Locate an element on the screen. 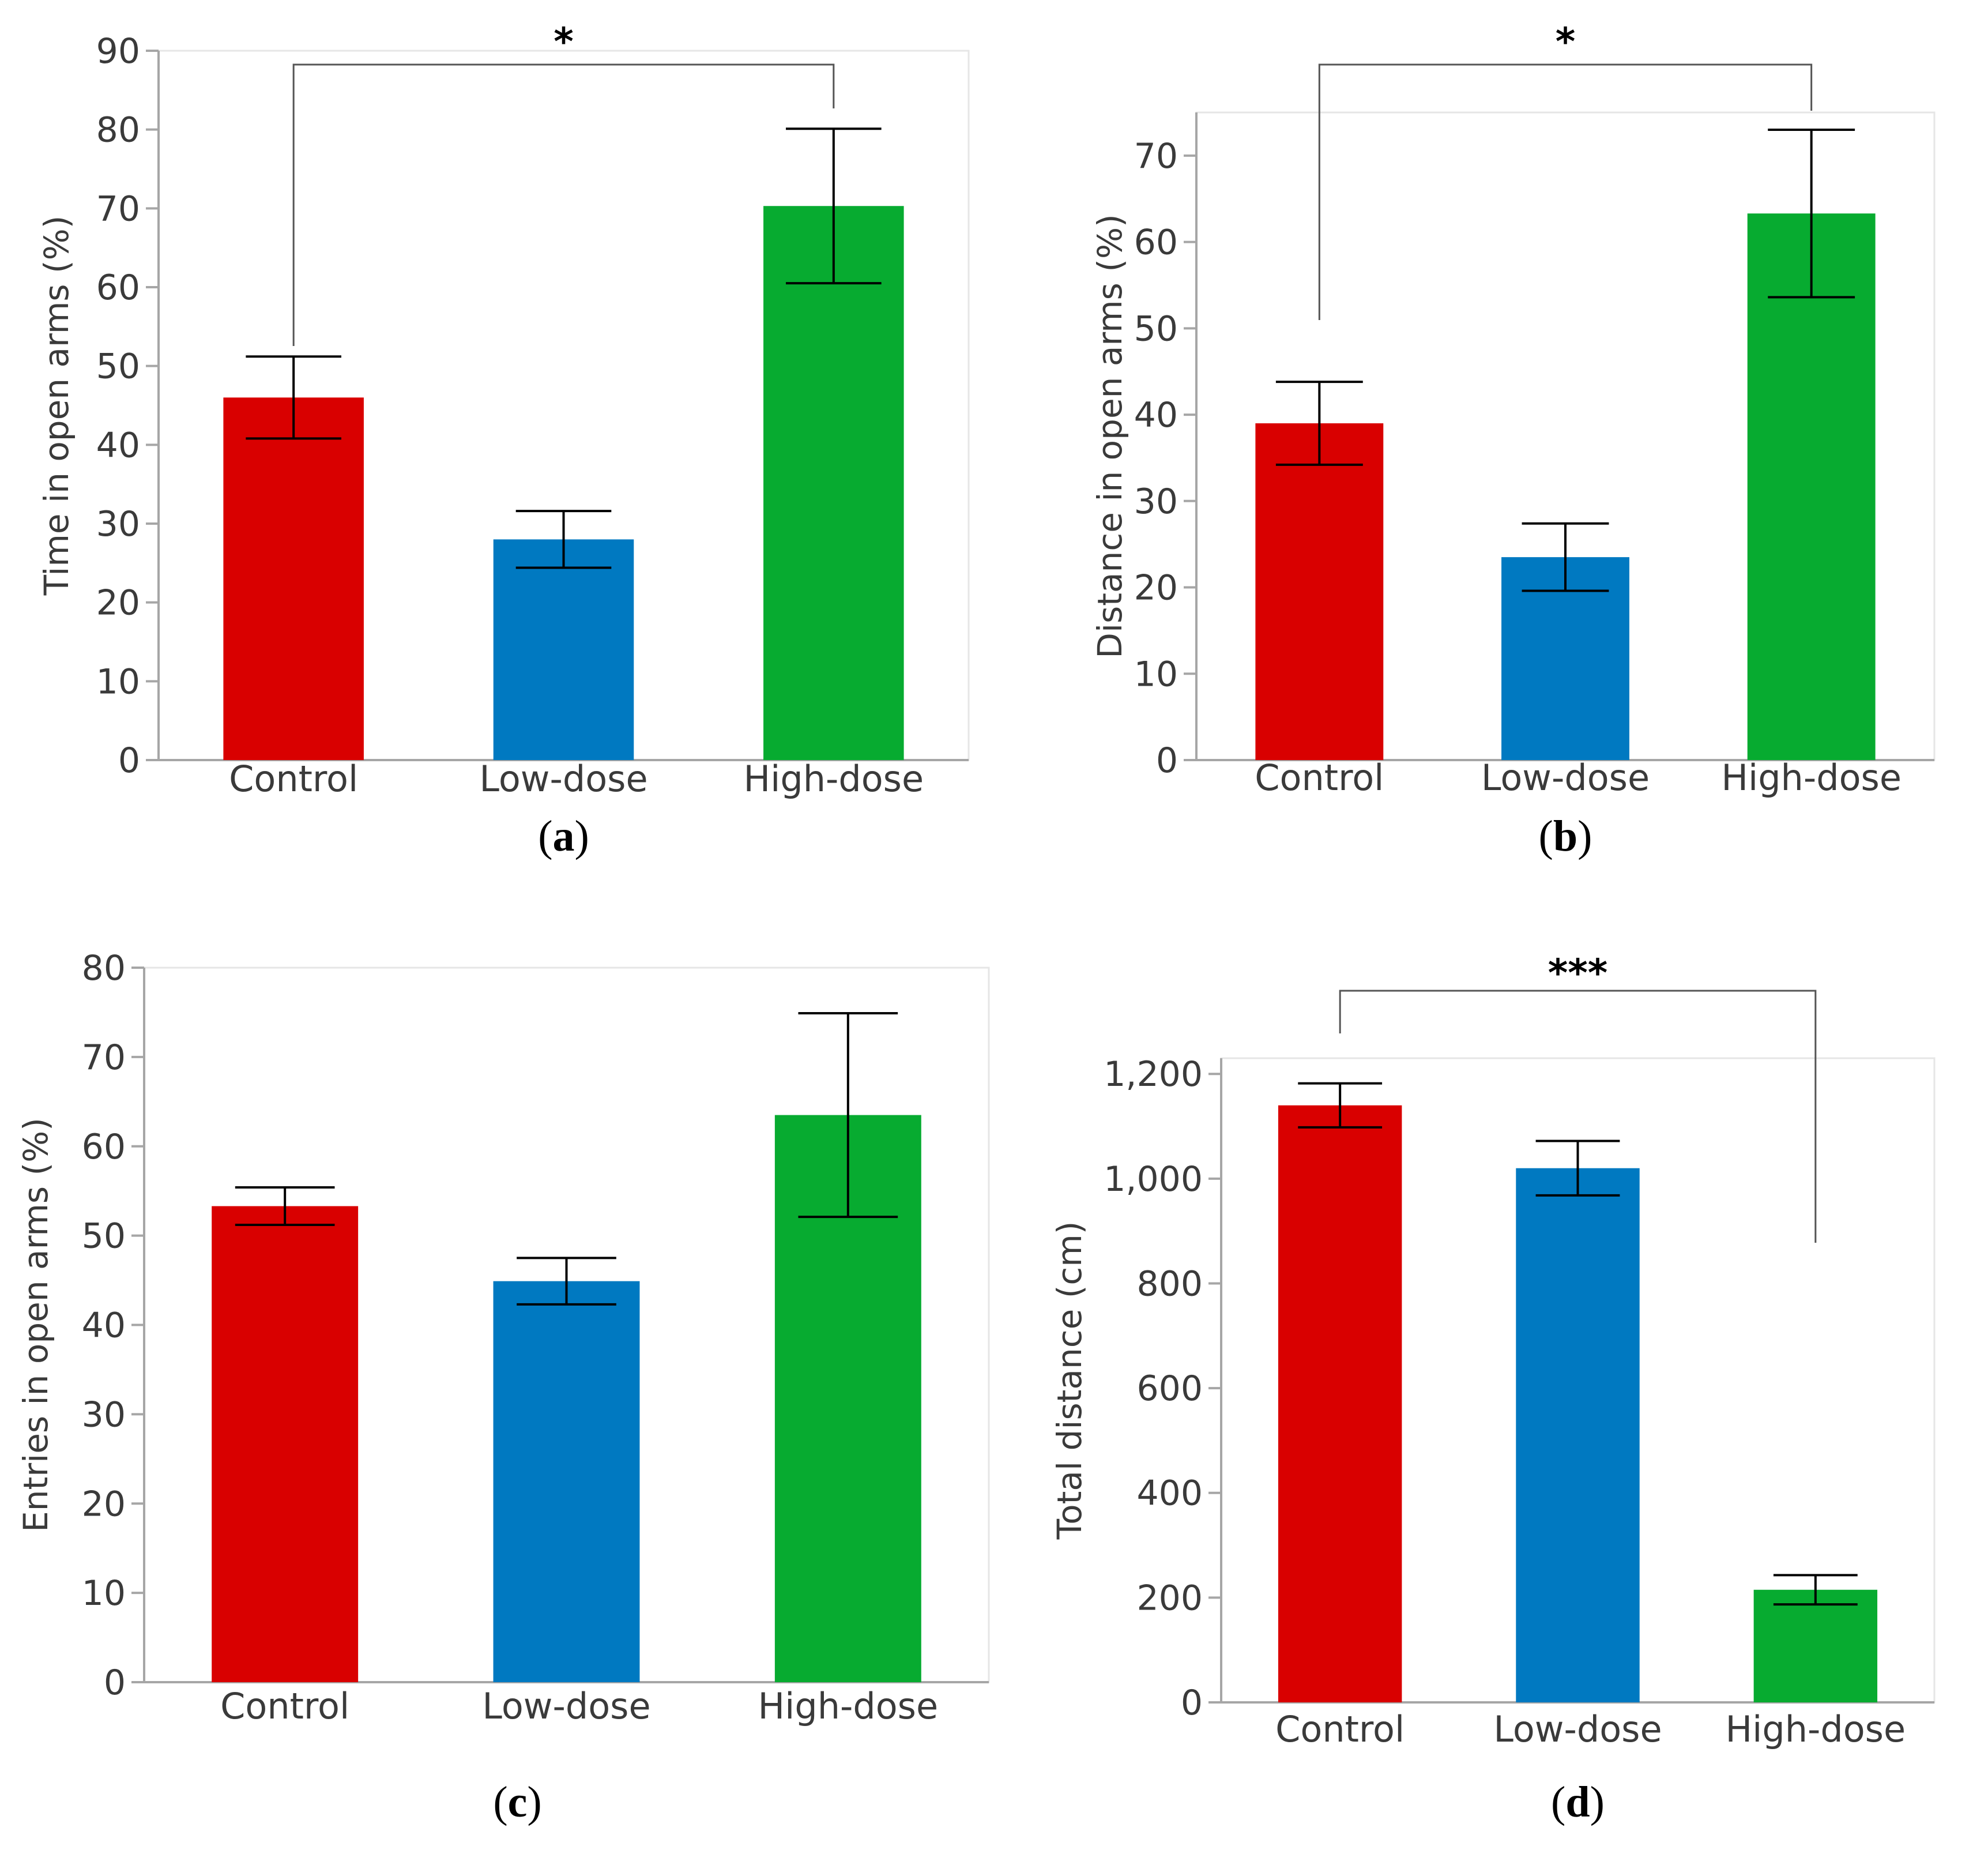 The width and height of the screenshot is (1988, 1850). y-axis-title: Distance in open arms (%) is located at coordinates (1109, 436).